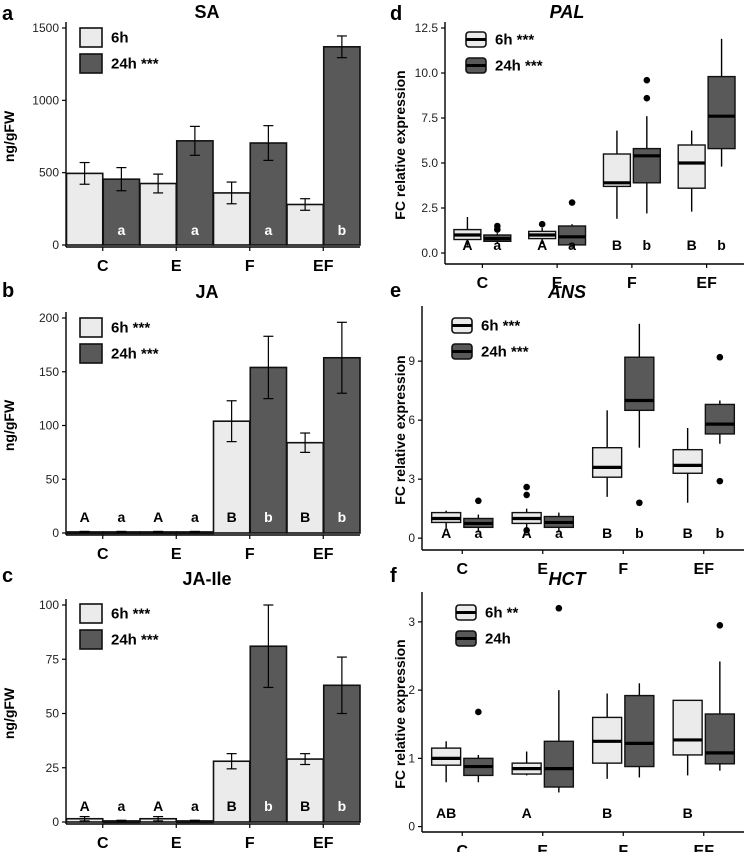 The width and height of the screenshot is (749, 852). What do you see at coordinates (268, 194) in the screenshot?
I see `bar-24h-F` at bounding box center [268, 194].